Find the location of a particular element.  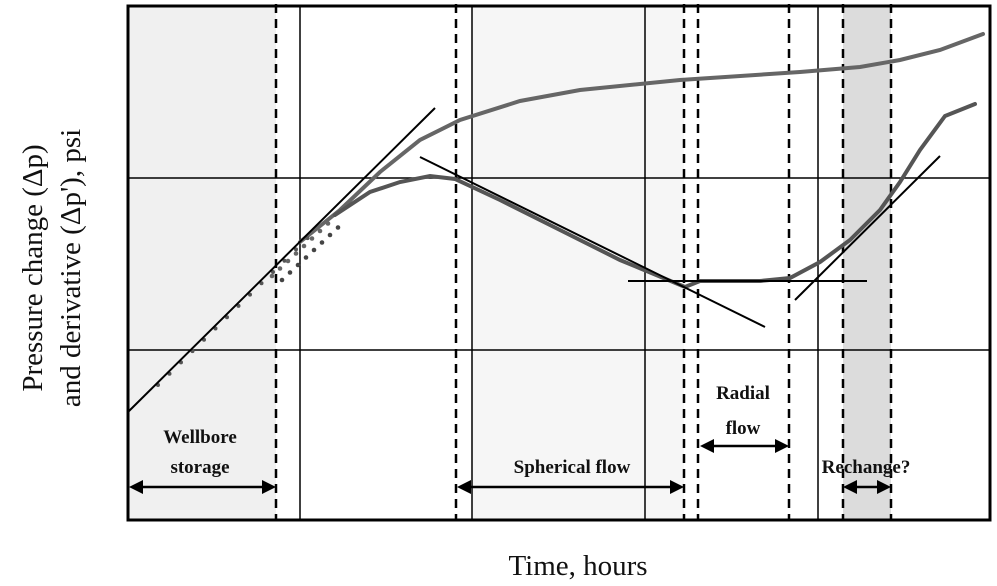

radial-flow-arrow-left-head is located at coordinates (707, 446).